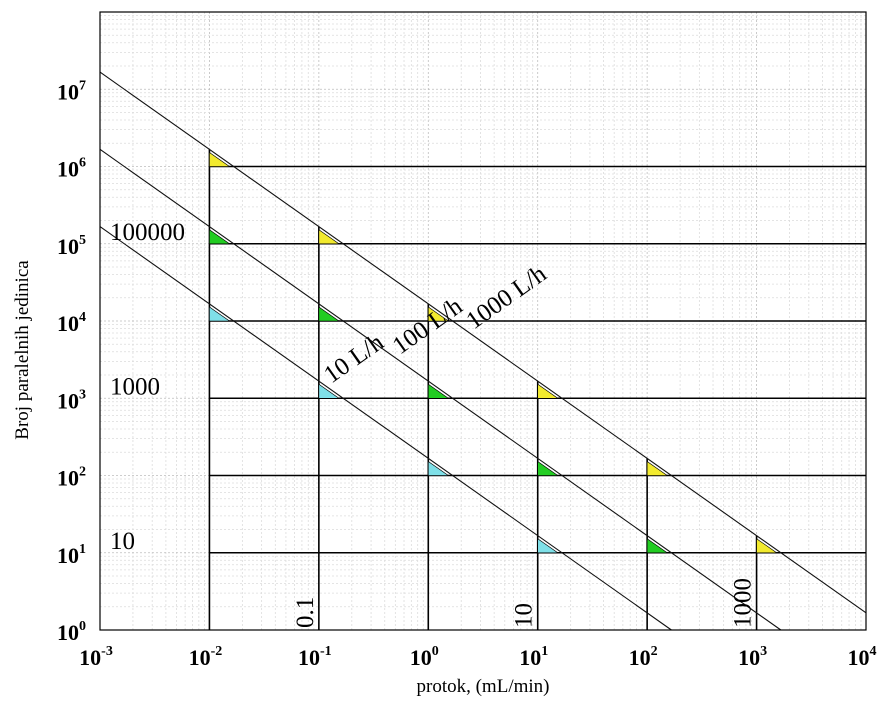 This screenshot has height=708, width=895. What do you see at coordinates (122, 541) in the screenshot?
I see `side-label: 10` at bounding box center [122, 541].